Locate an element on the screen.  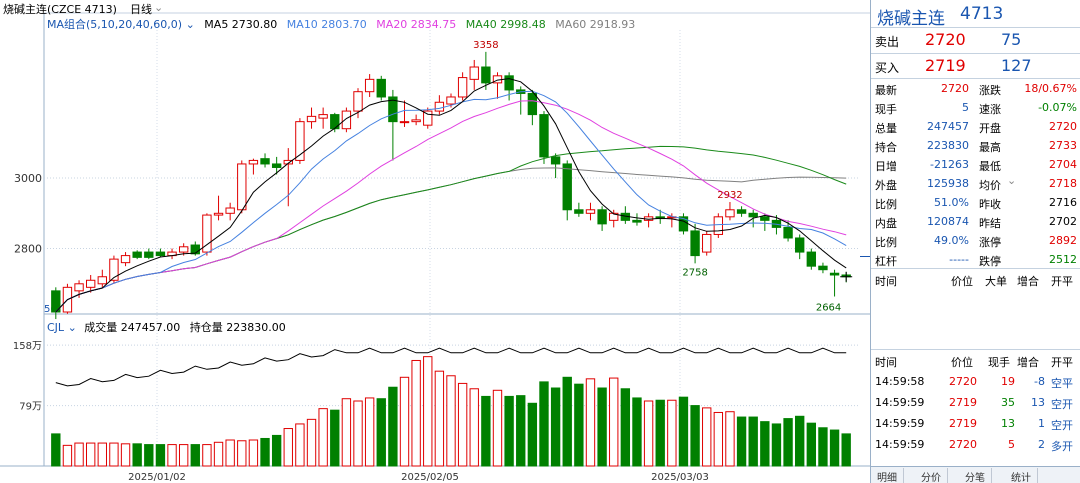
quote-label: 速涨 is located at coordinates (990, 109).